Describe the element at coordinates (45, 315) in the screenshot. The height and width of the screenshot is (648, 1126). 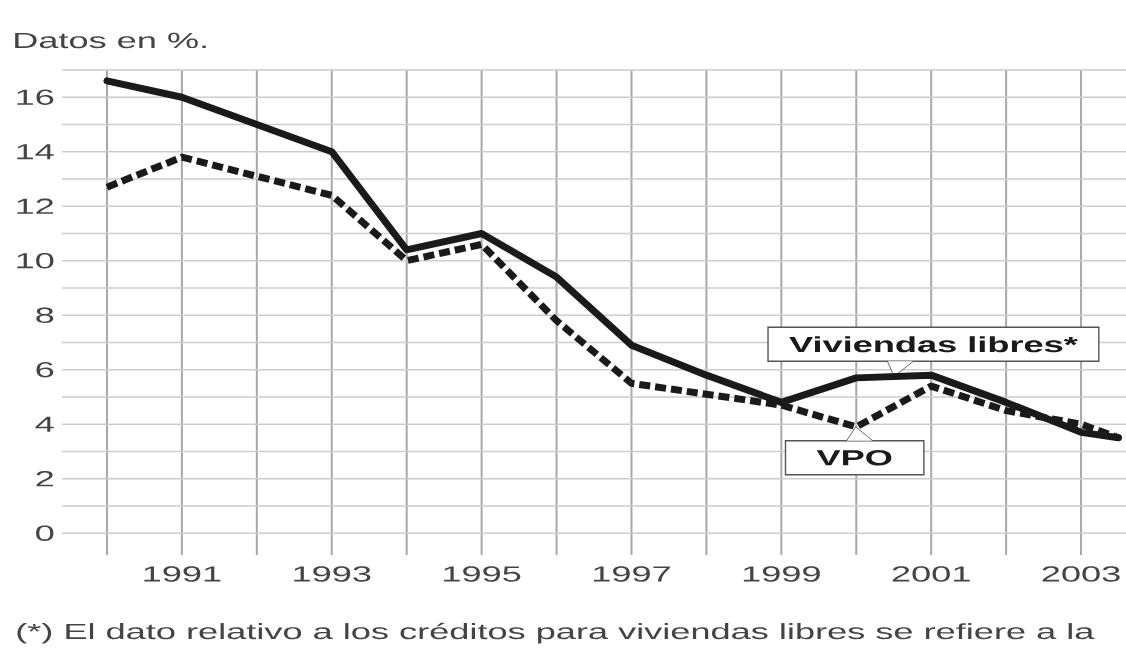
I see `y-tick-label: 8` at that location.